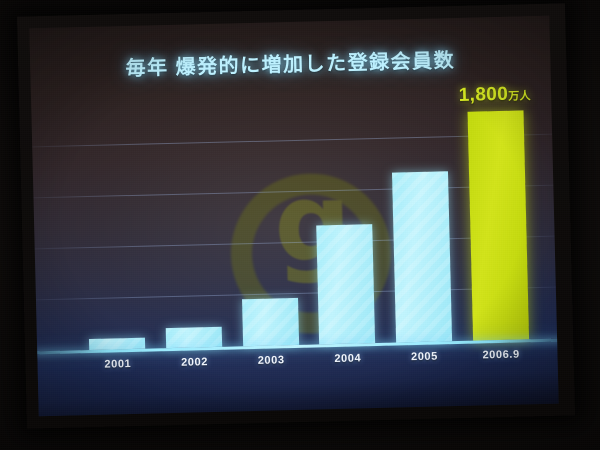 This screenshot has width=600, height=450. I want to click on bar-2002, so click(194, 337).